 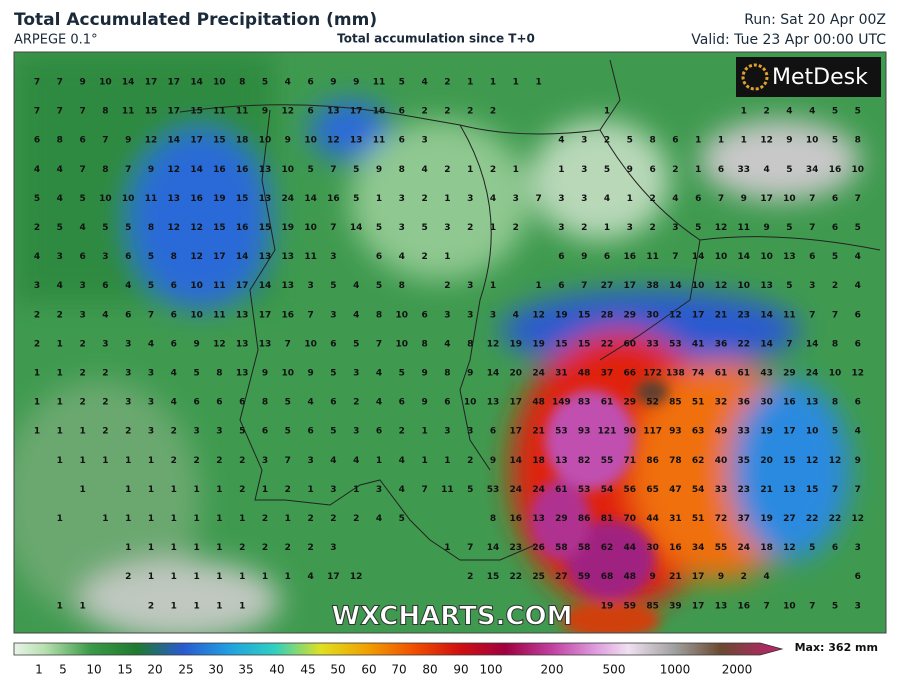 I want to click on grid-value: 52, so click(x=652, y=403).